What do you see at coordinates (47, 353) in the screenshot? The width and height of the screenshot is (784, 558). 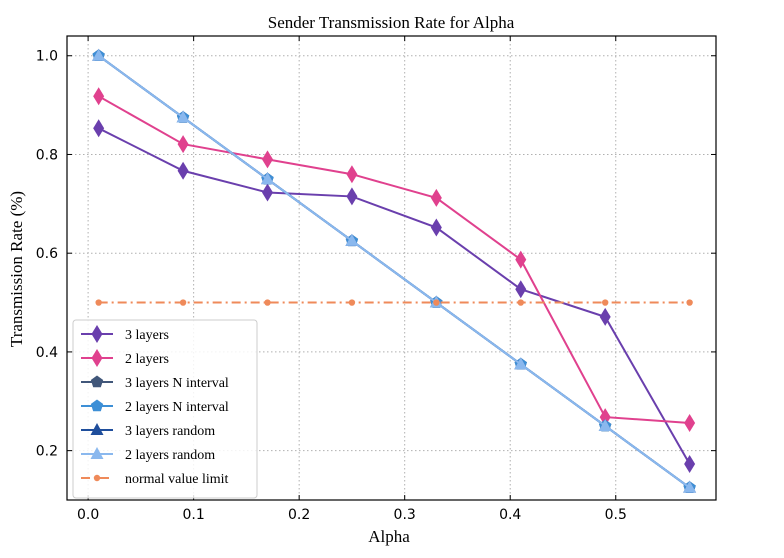 I see `y-tick-label: 0.4` at bounding box center [47, 353].